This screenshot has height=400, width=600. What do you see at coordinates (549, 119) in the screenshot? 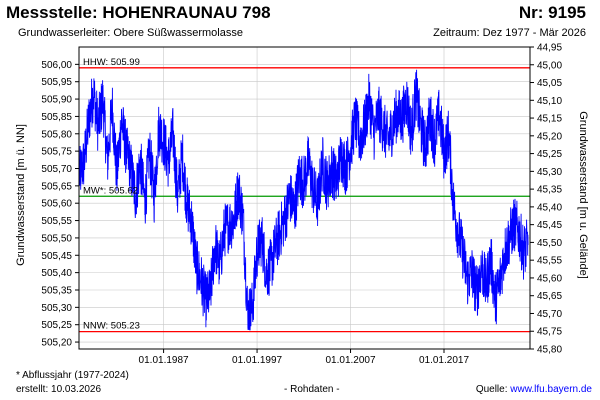
I see `y2-tick-label: 45,15` at bounding box center [549, 119].